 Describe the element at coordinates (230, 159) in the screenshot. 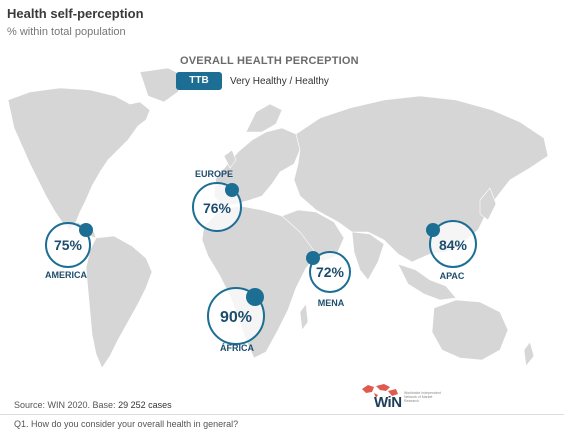

I see `uk-shape` at that location.